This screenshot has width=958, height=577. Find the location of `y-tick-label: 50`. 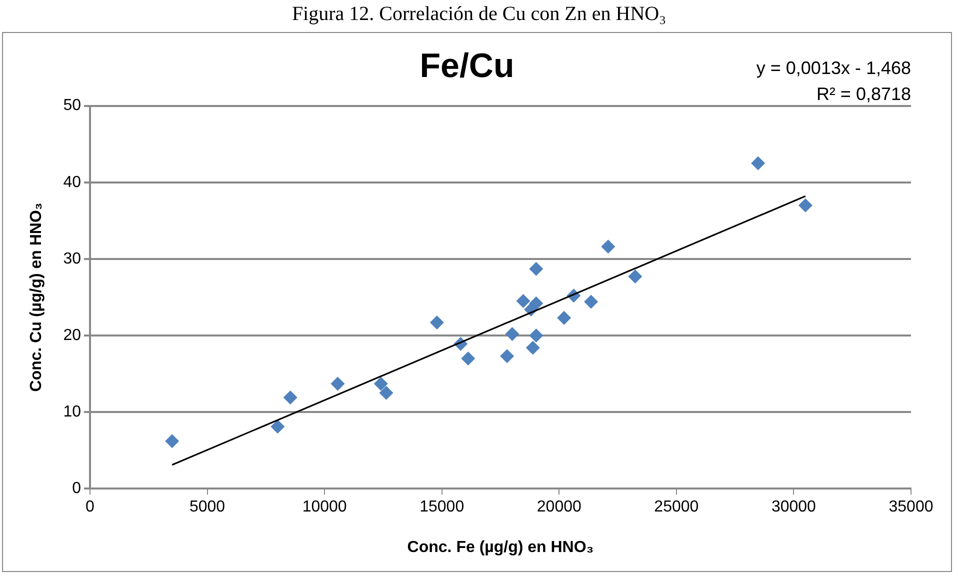

y-tick-label: 50 is located at coordinates (72, 105).